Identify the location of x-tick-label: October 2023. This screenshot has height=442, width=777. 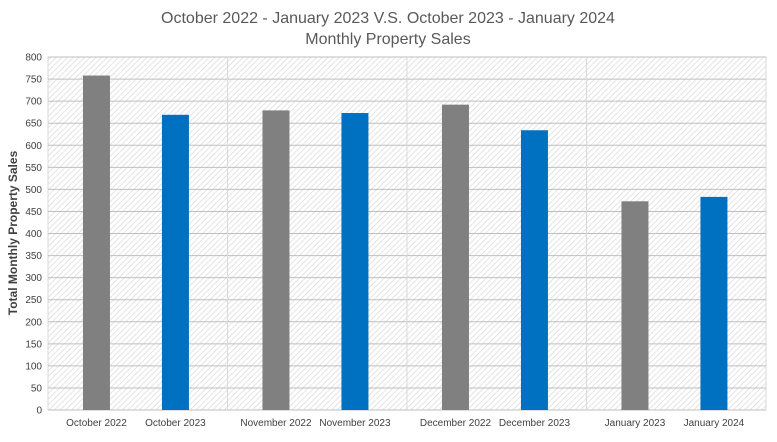
(175, 423).